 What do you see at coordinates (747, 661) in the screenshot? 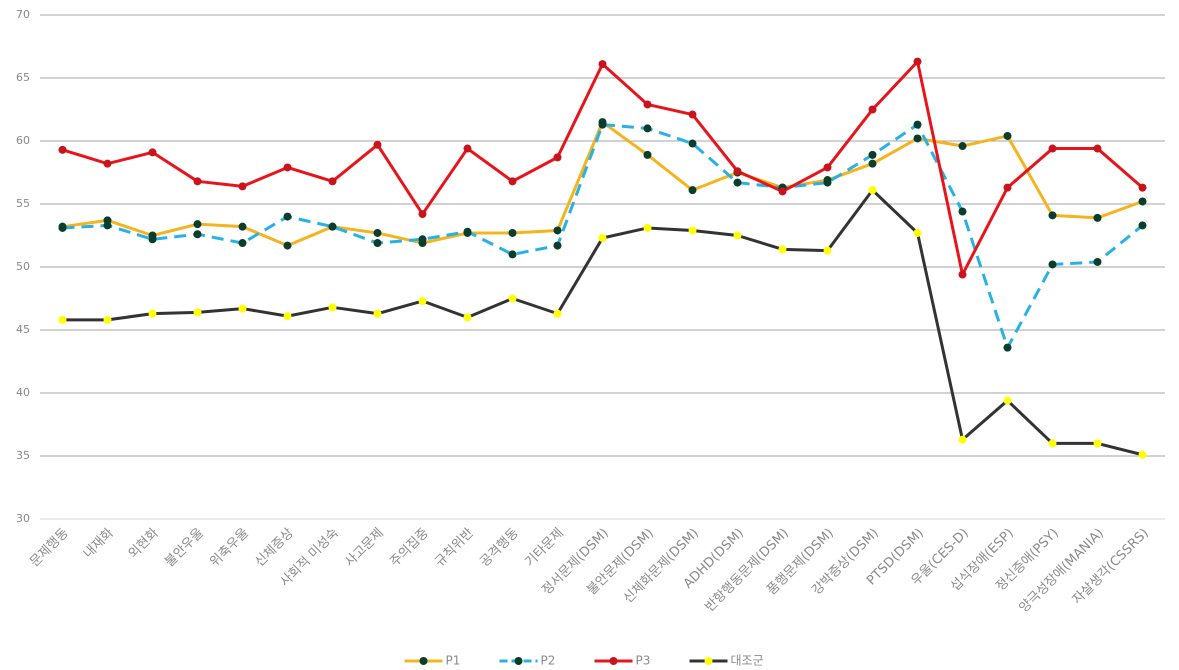
I see `legend-label: 대조군` at bounding box center [747, 661].